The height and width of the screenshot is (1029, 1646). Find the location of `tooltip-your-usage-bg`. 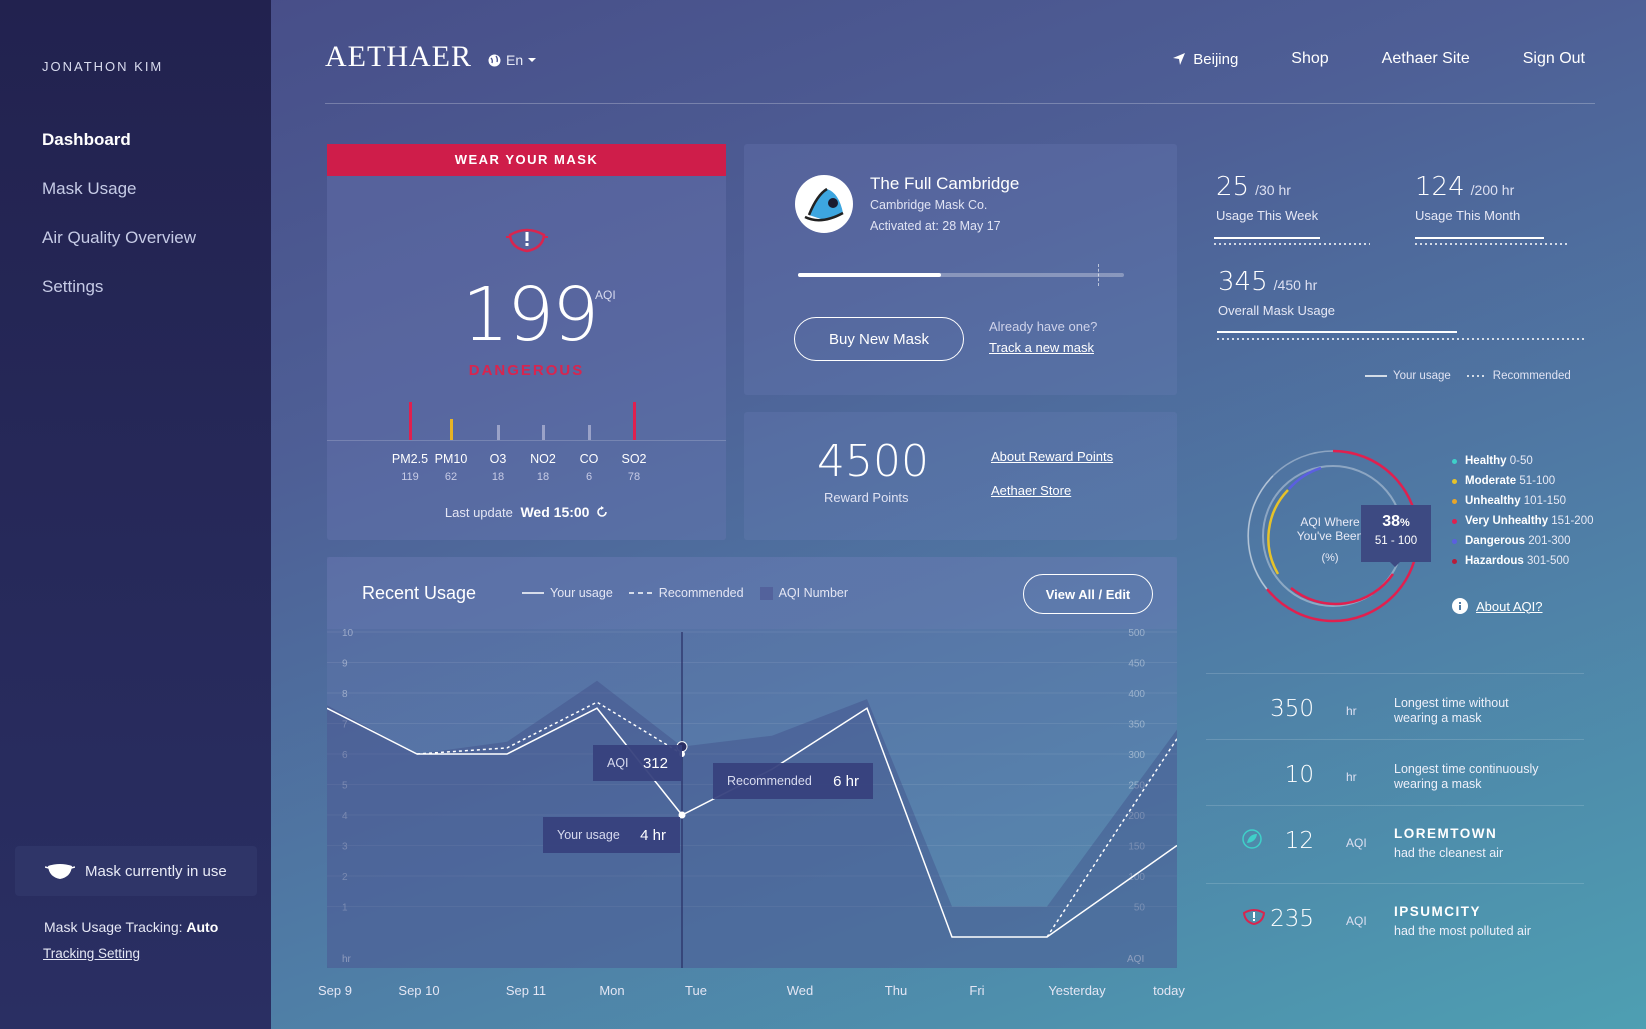

tooltip-your-usage-bg is located at coordinates (611, 835).